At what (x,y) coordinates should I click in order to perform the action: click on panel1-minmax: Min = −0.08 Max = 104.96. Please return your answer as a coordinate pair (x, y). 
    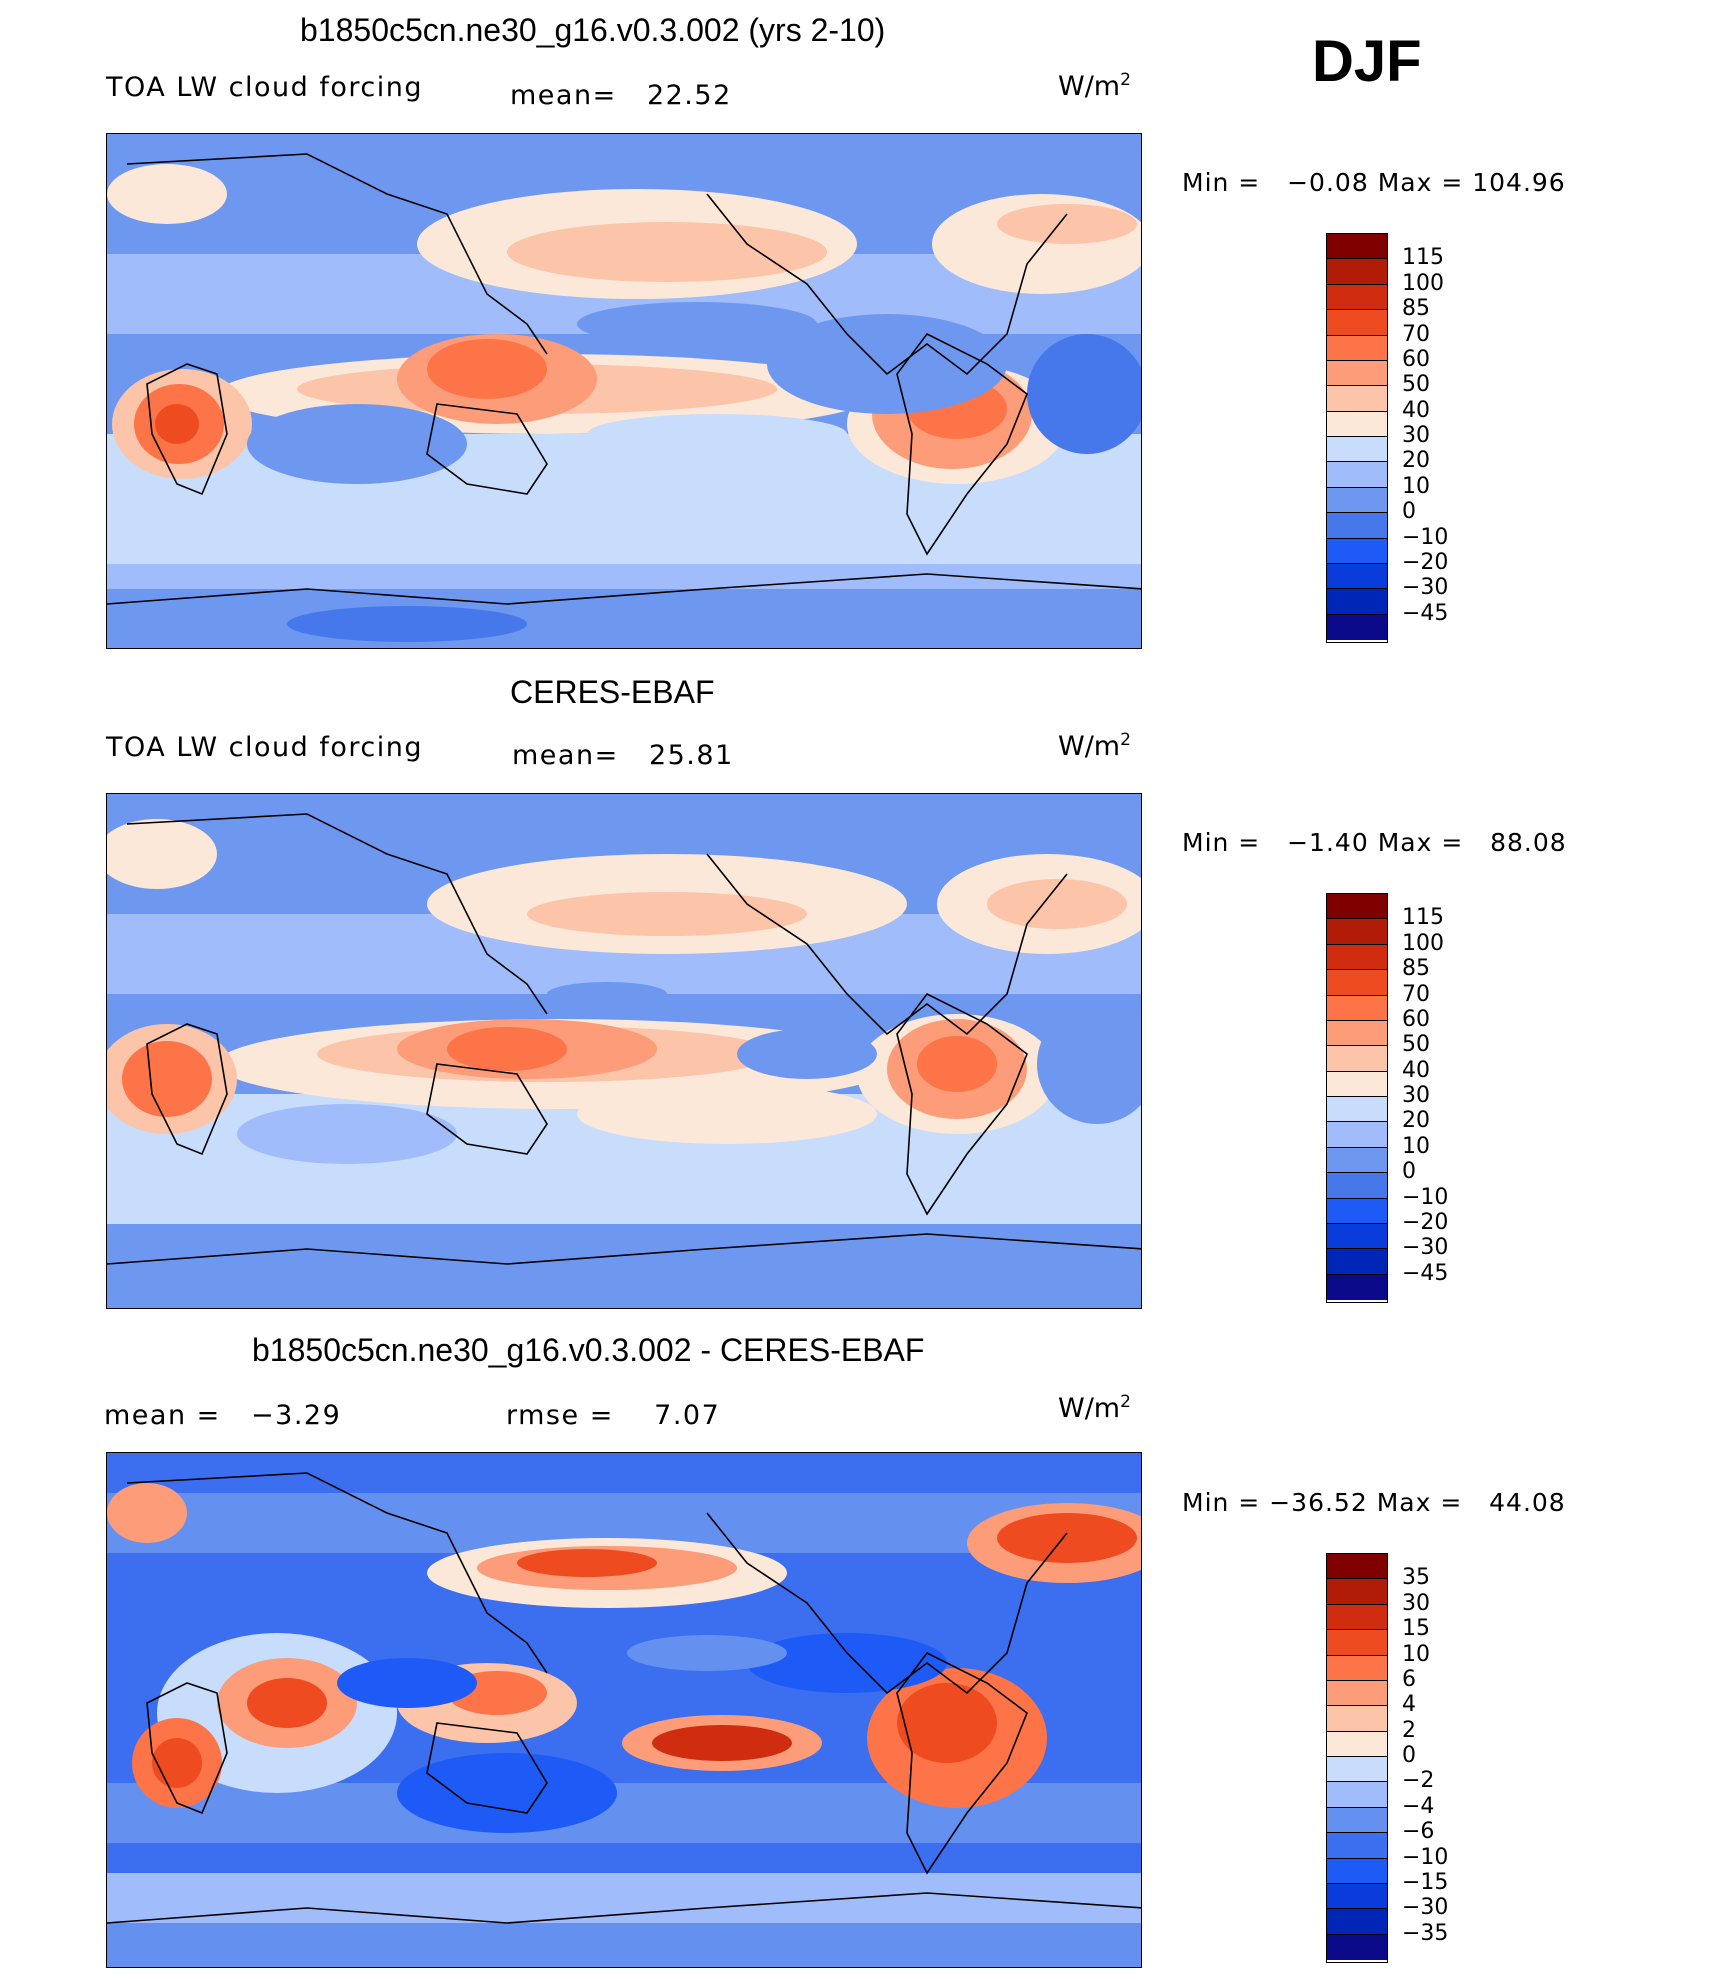
    Looking at the image, I should click on (1374, 182).